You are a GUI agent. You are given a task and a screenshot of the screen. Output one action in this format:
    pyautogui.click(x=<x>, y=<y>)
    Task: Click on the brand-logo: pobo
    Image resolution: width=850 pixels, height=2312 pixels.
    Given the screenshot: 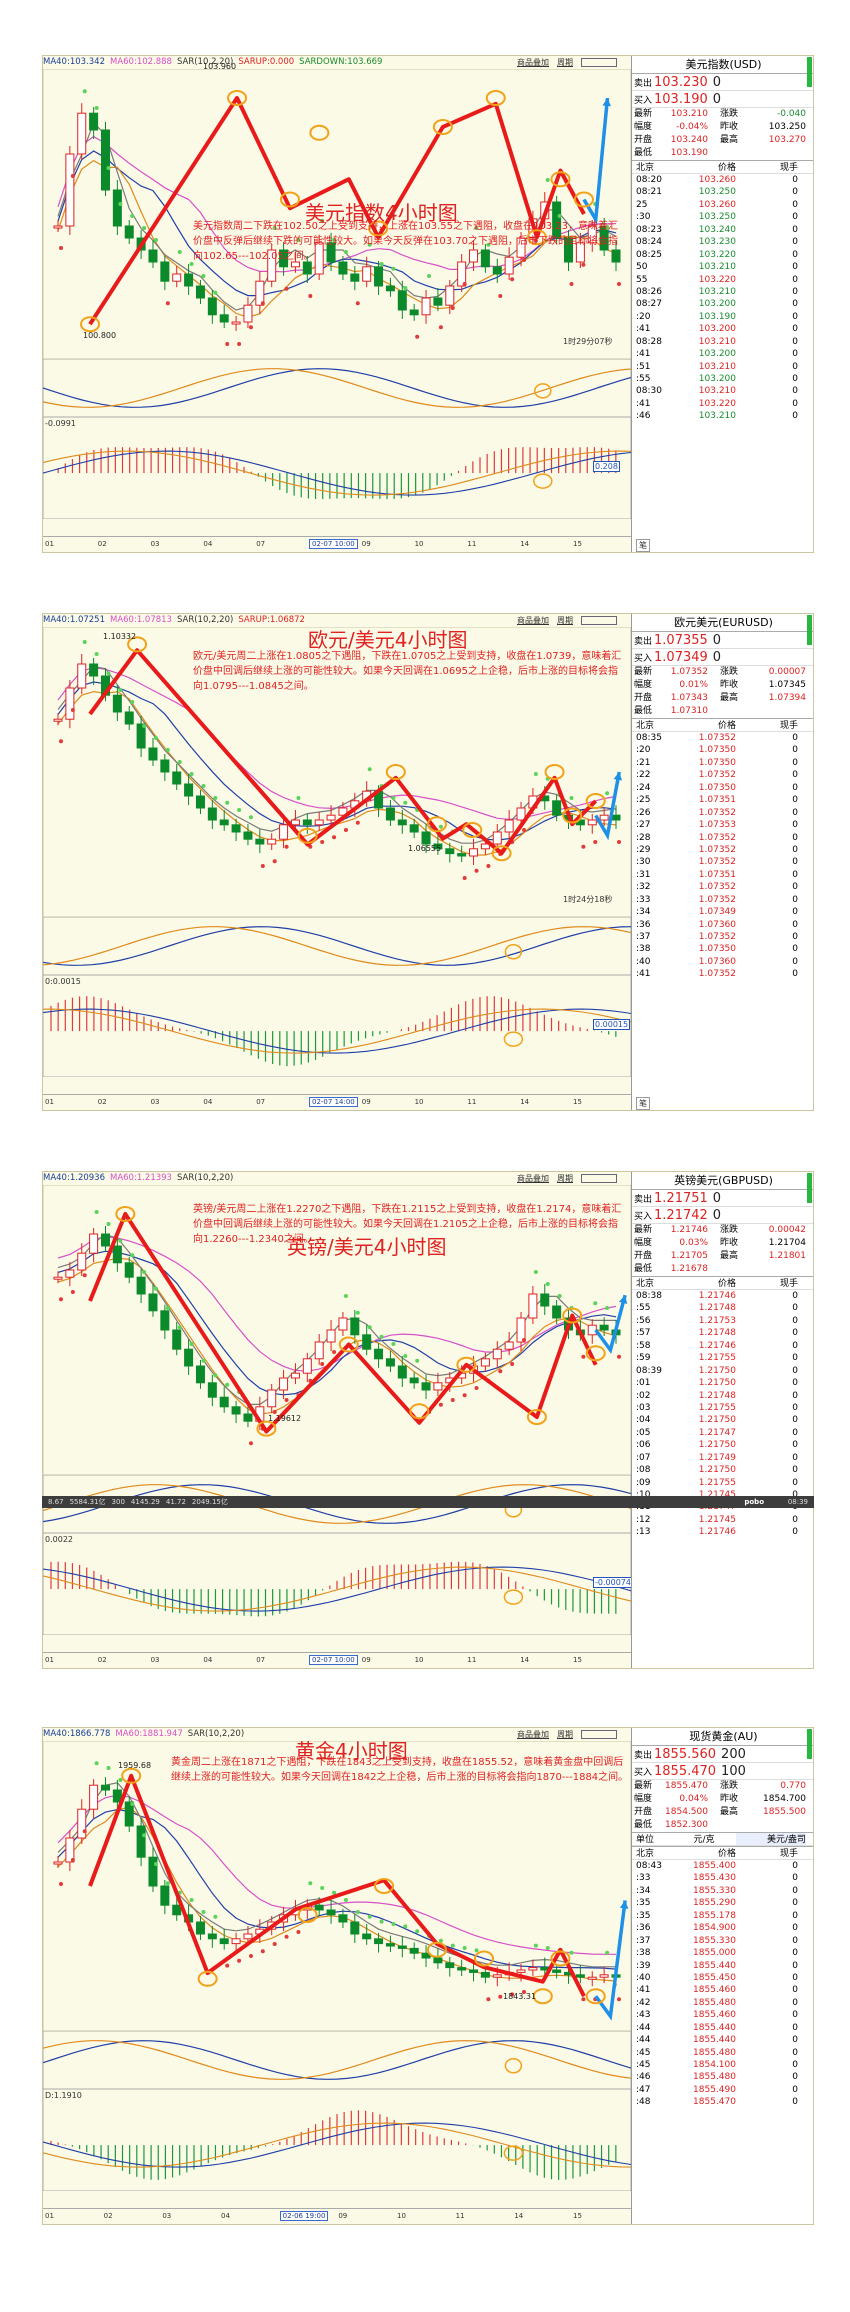 What is the action you would take?
    pyautogui.click(x=754, y=1502)
    